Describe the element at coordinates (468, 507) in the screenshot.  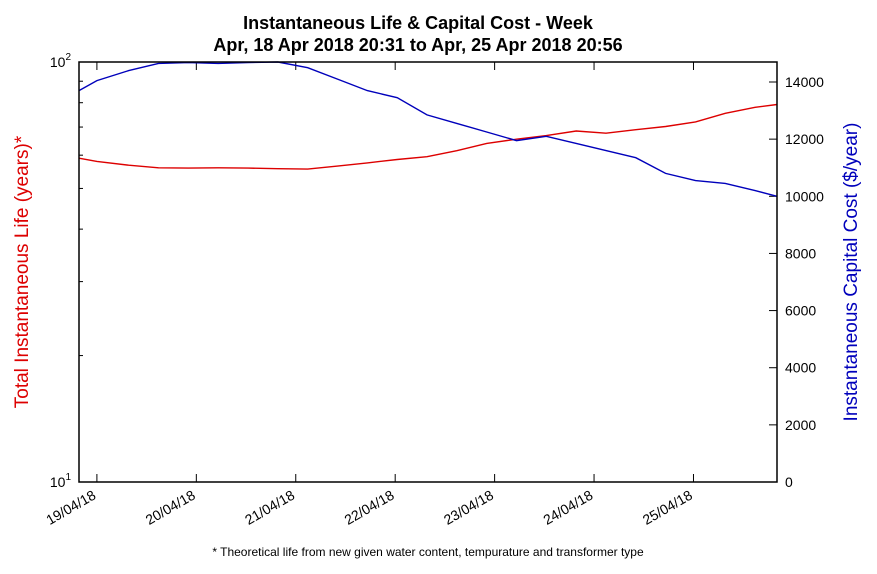
I see `x-tick-label: 23/04/18` at that location.